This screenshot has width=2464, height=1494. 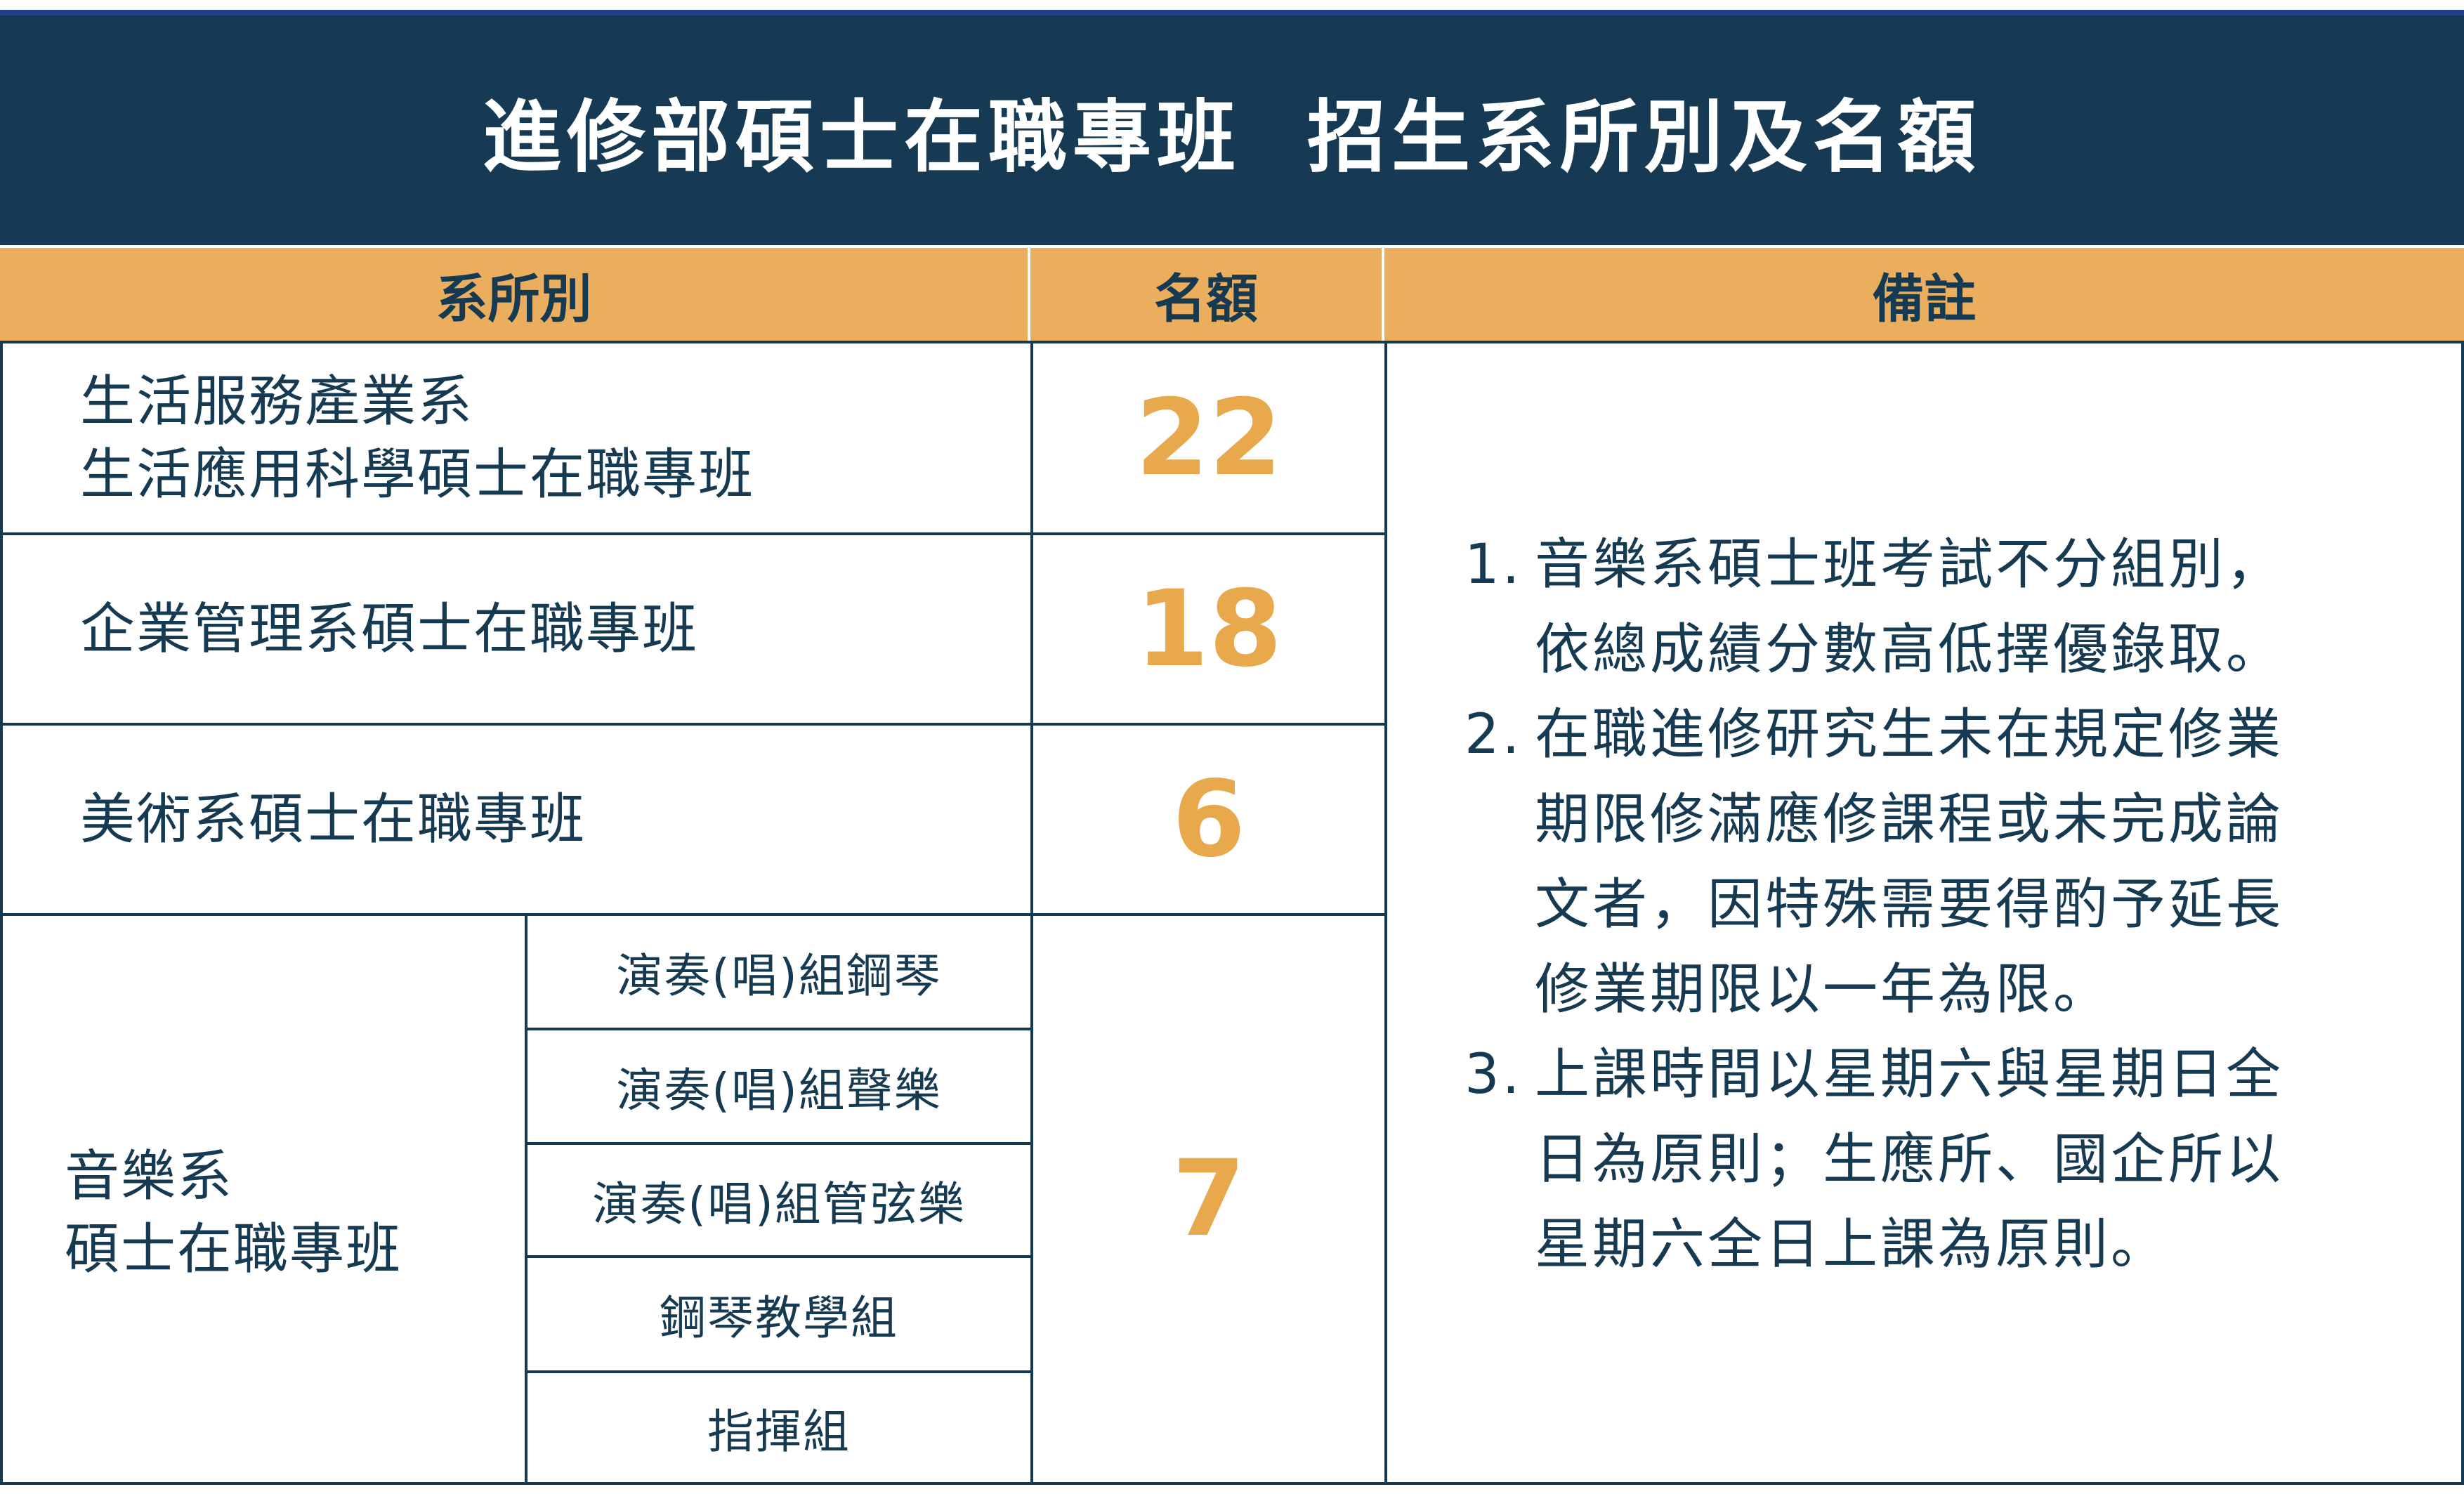 I want to click on table-row-department: 音樂系 碩士在職專班, so click(x=263, y=1199).